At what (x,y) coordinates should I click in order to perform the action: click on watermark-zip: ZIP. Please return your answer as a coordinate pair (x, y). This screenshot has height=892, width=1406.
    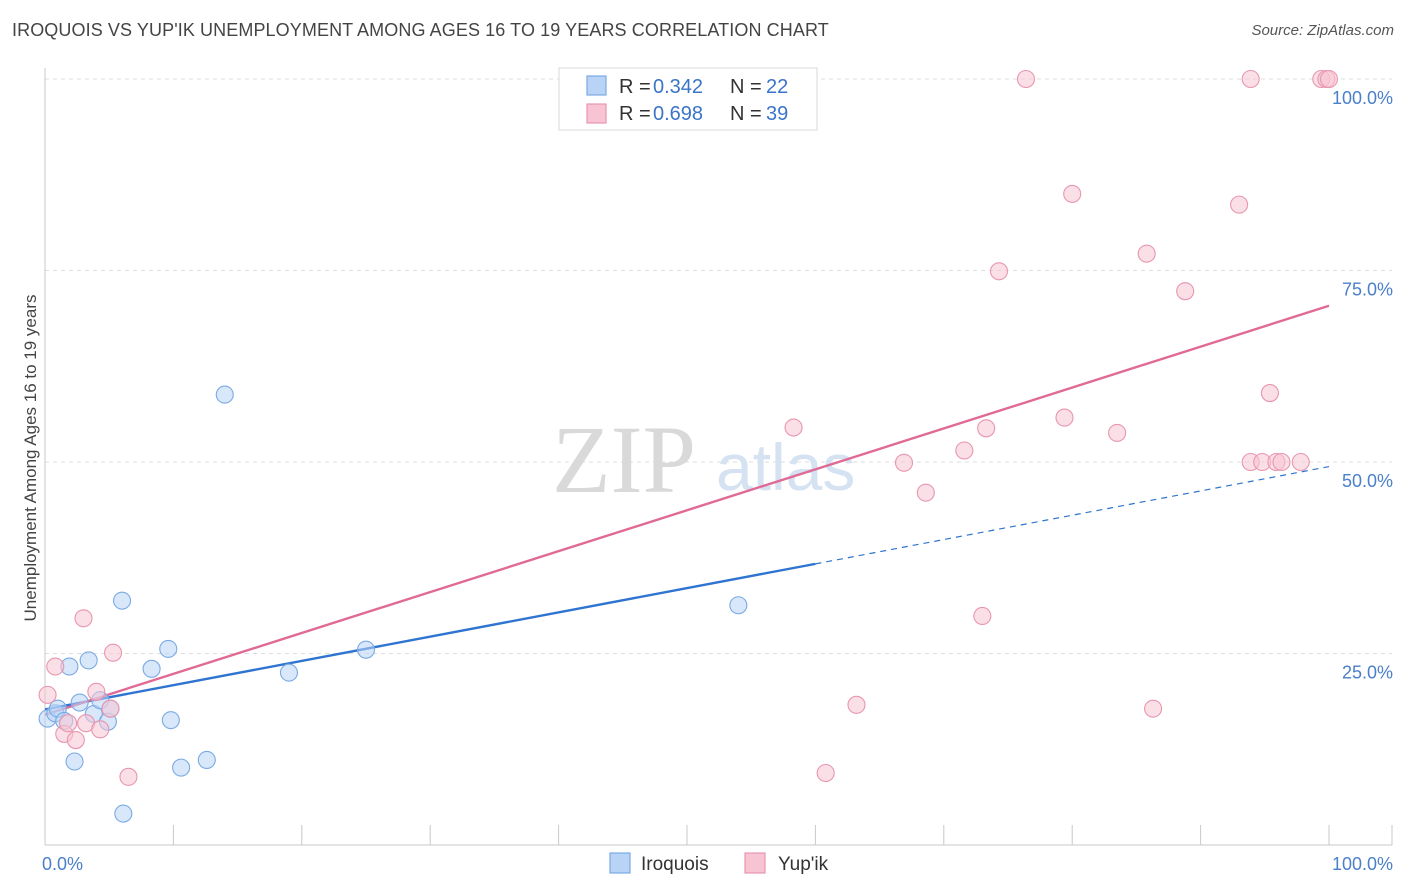
    Looking at the image, I should click on (624, 459).